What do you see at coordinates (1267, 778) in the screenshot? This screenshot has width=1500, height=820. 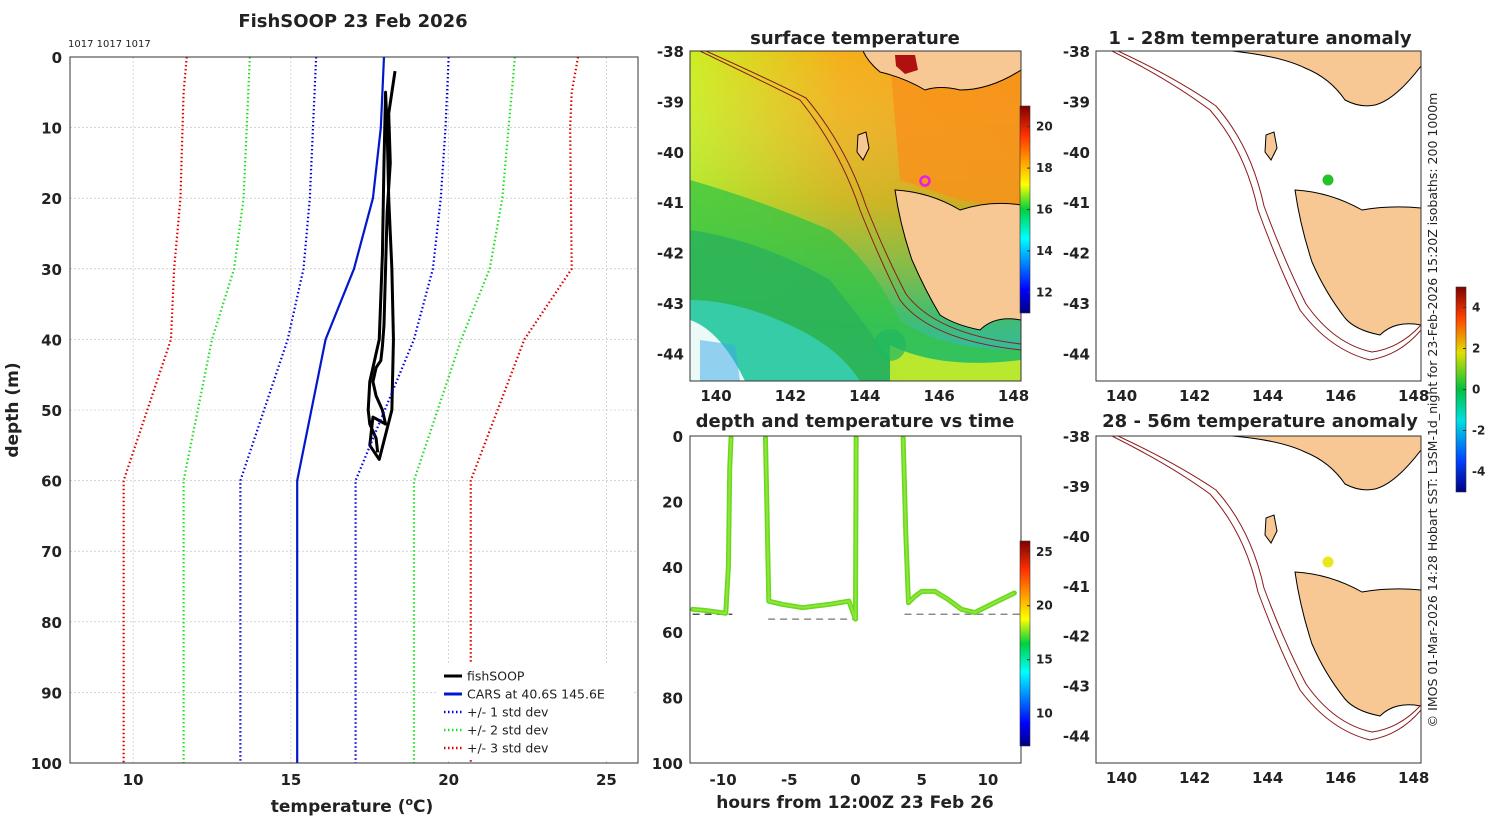 I see `anomaly-deep-xtick: 144` at bounding box center [1267, 778].